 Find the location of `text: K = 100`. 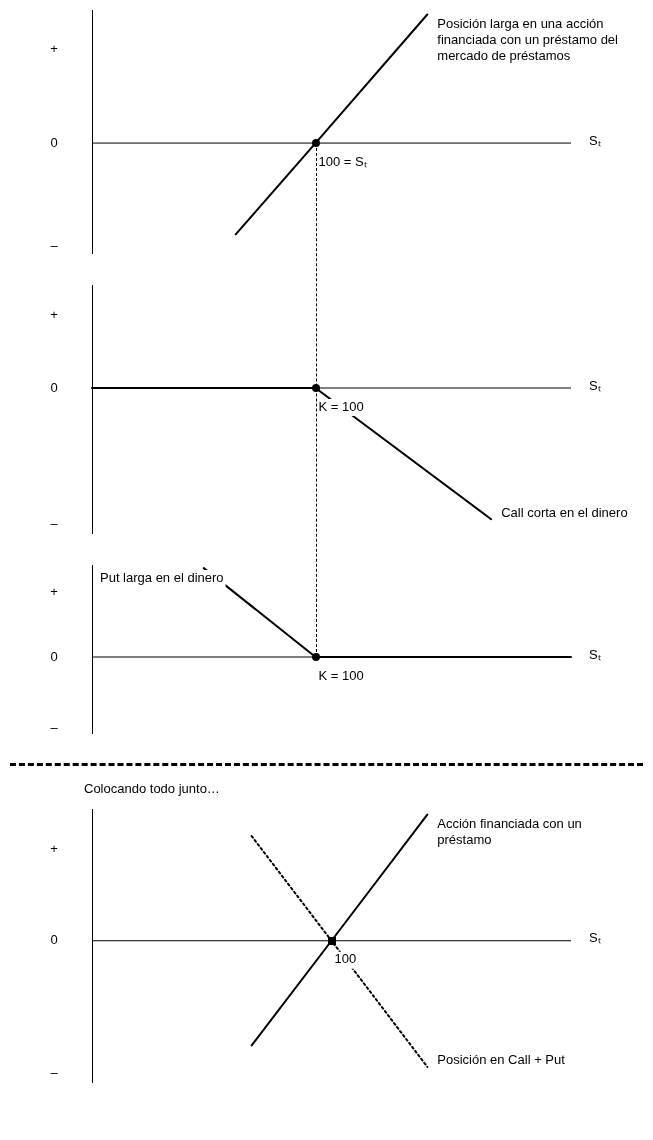

text: K = 100 is located at coordinates (341, 675).